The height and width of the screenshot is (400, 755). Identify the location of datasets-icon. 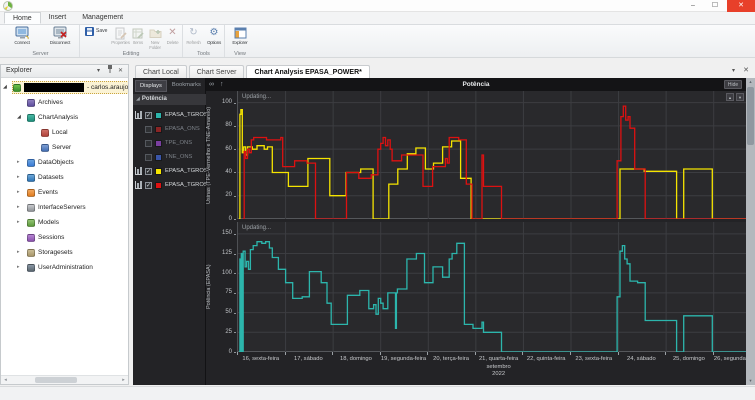
(31, 177).